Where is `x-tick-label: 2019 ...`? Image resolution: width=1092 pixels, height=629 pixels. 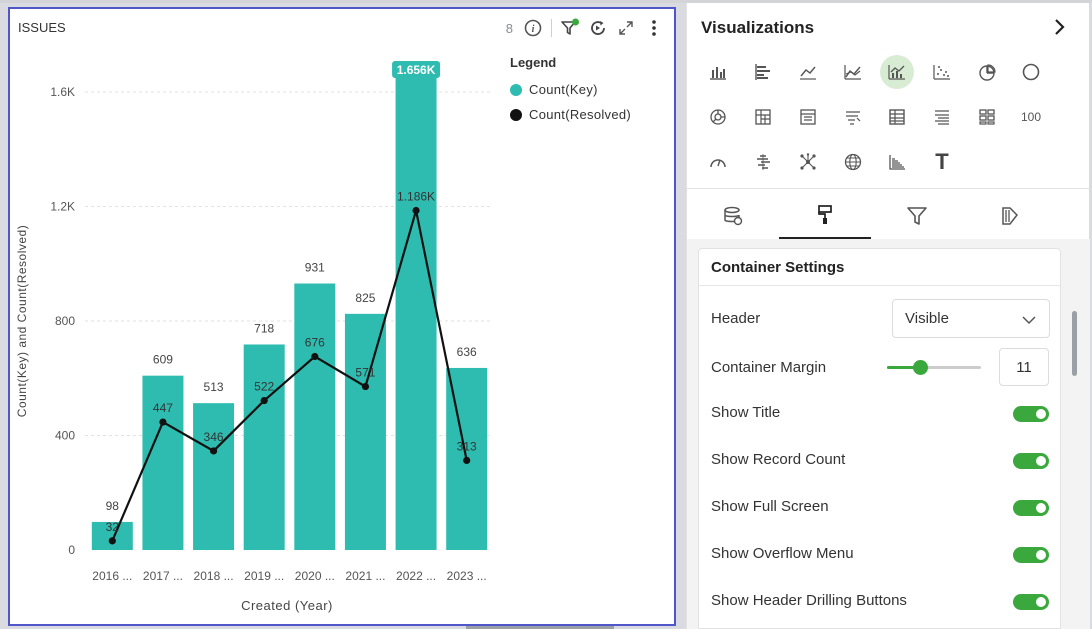
x-tick-label: 2019 ... is located at coordinates (264, 576).